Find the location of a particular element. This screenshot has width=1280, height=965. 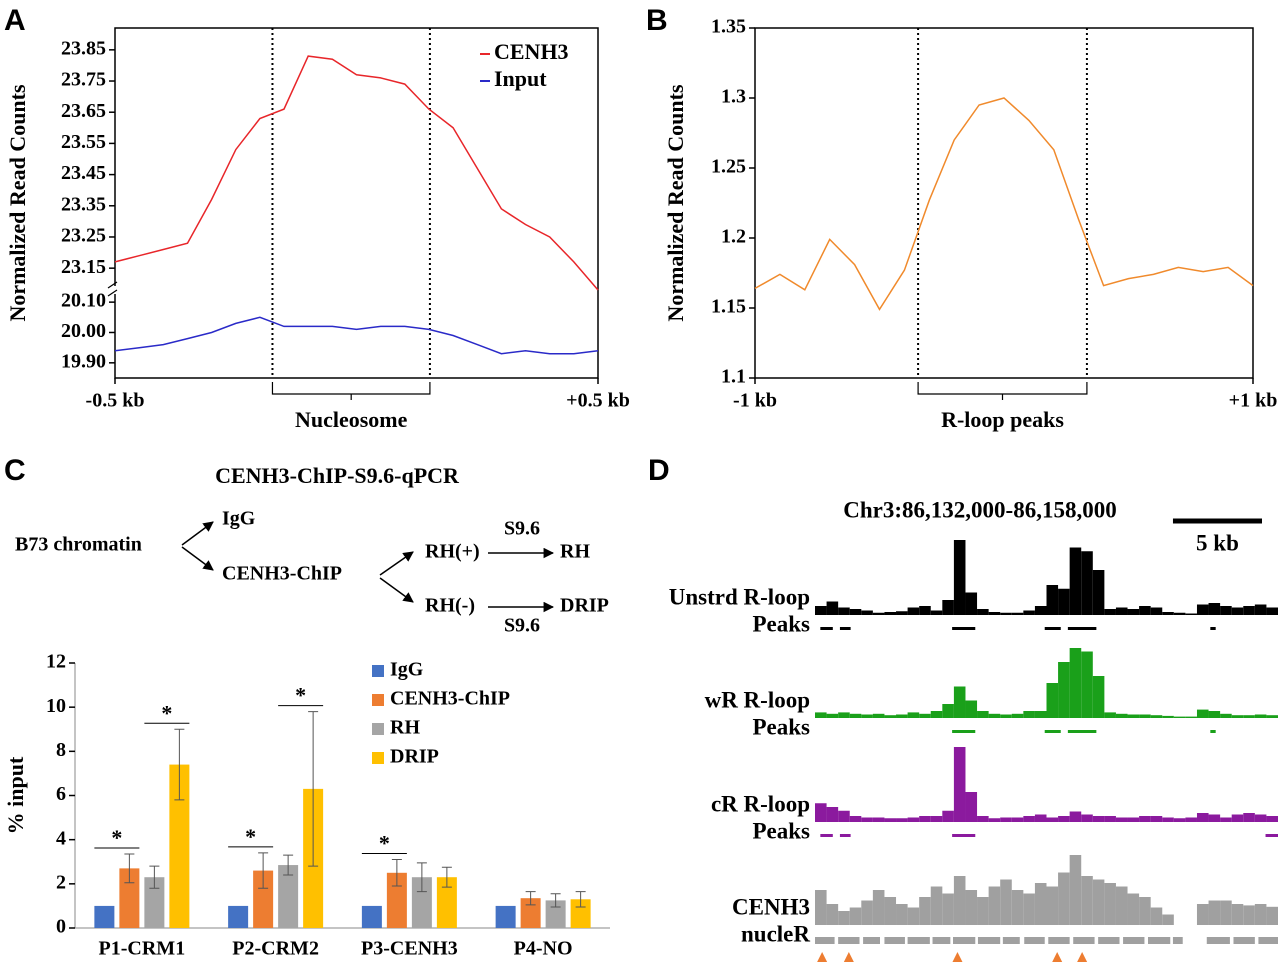

y-tick-label: 23.75 is located at coordinates (83, 80).